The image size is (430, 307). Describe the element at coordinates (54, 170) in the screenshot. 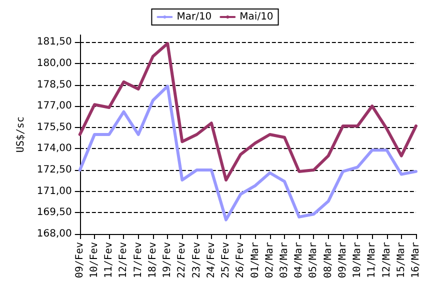

I see `y-tick-label: 172,50` at that location.